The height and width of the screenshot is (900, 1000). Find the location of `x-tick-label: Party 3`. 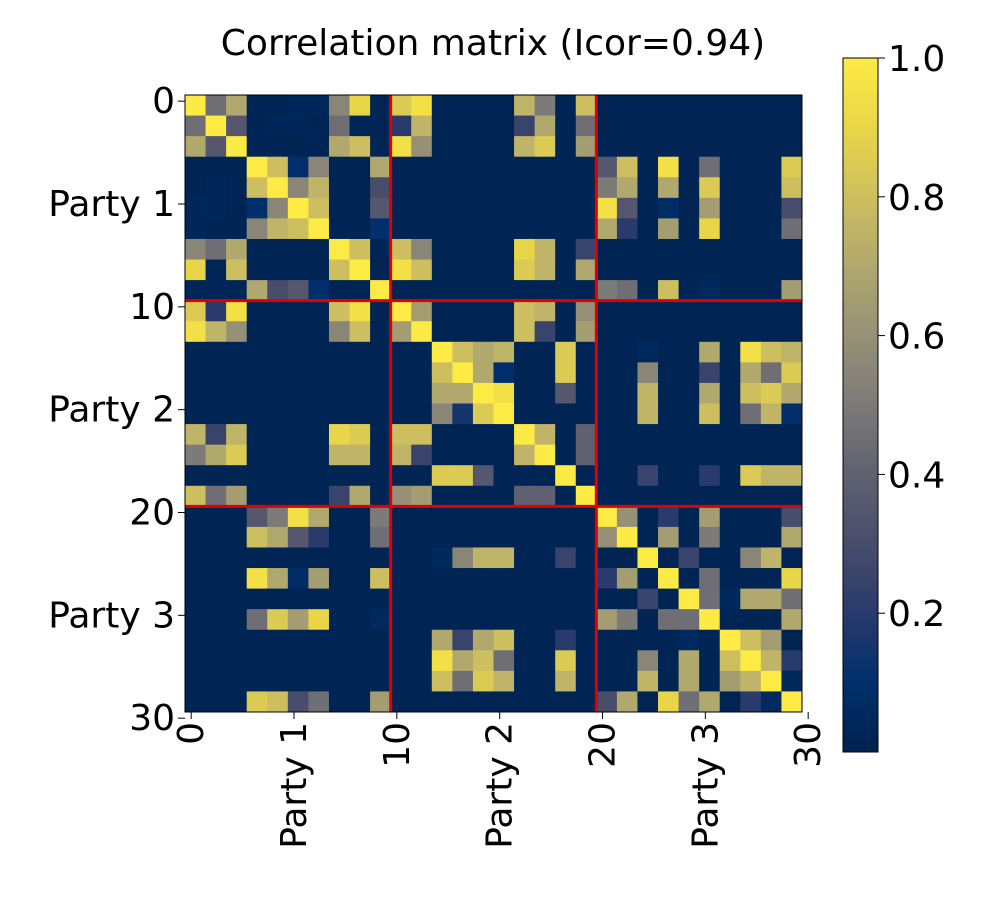

x-tick-label: Party 3 is located at coordinates (705, 785).